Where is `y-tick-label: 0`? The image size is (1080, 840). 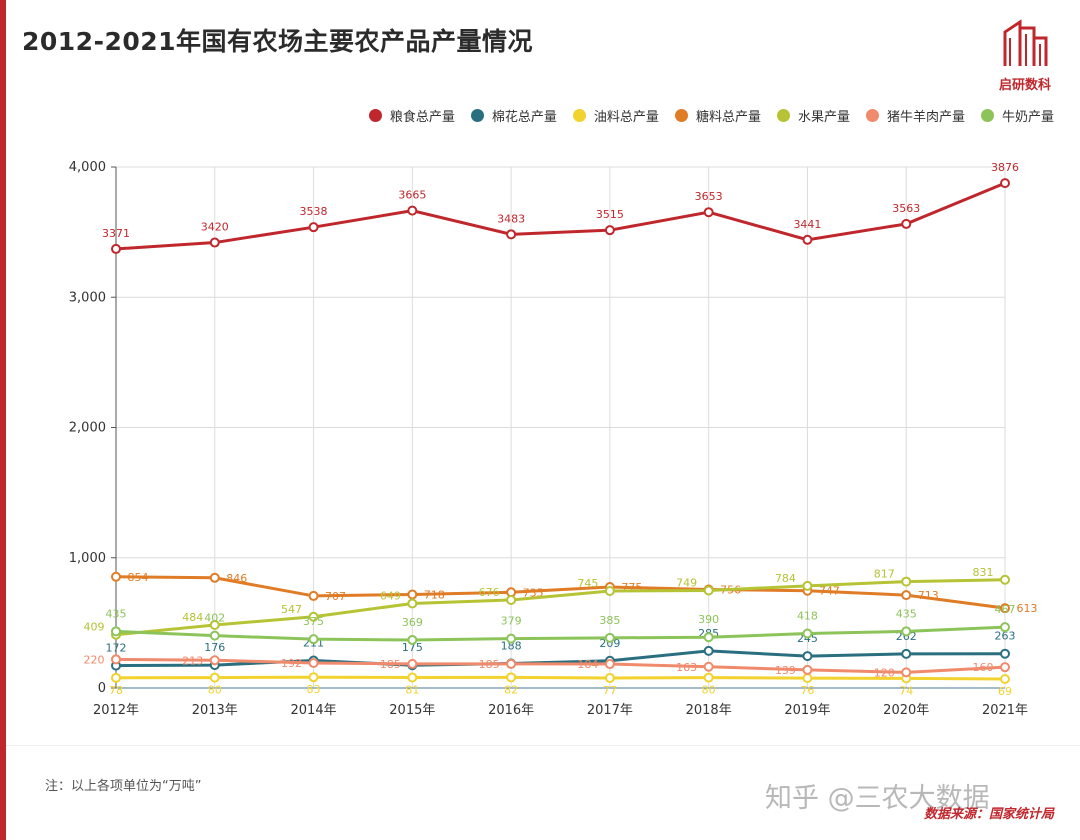 y-tick-label: 0 is located at coordinates (102, 688).